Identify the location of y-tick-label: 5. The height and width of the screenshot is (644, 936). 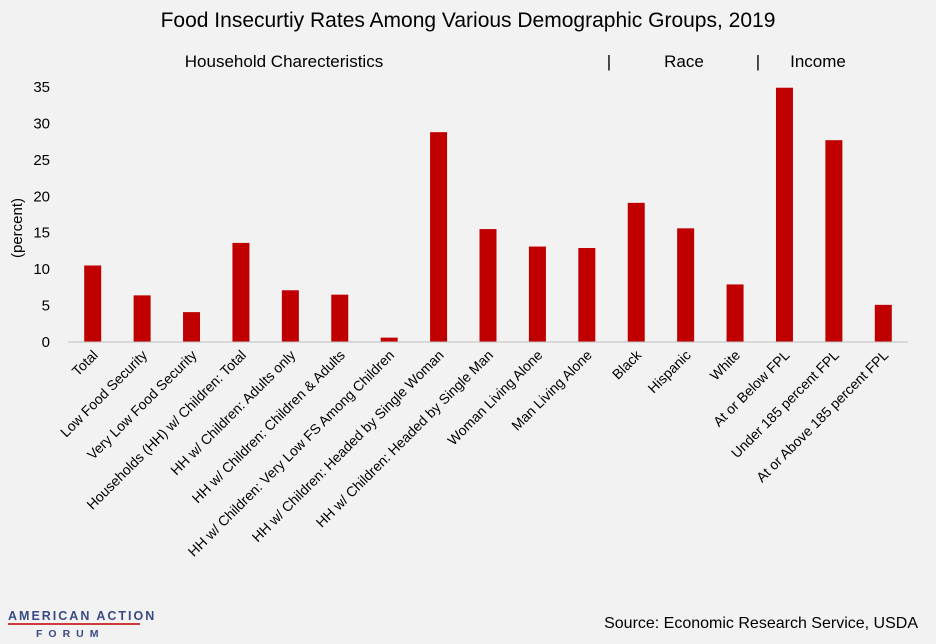
(46, 306).